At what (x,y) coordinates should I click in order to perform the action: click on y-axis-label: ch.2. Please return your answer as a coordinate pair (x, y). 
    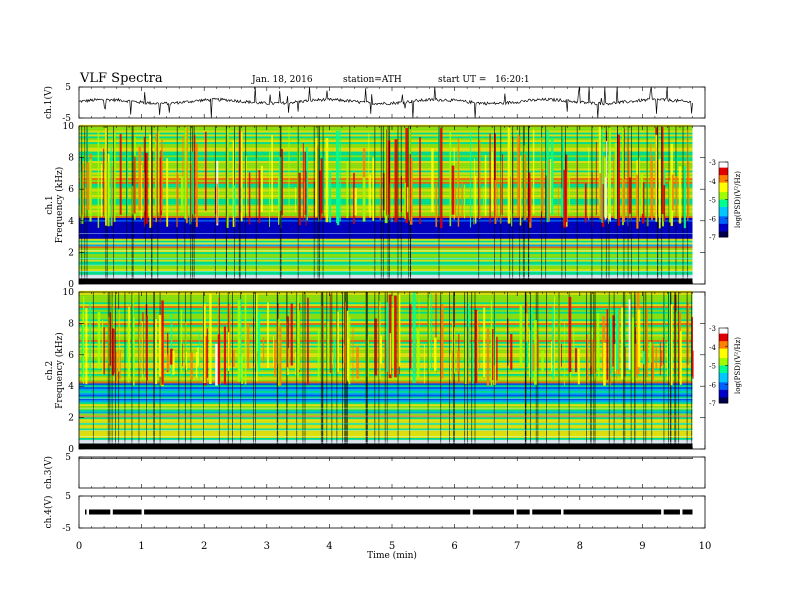
    Looking at the image, I should click on (50, 370).